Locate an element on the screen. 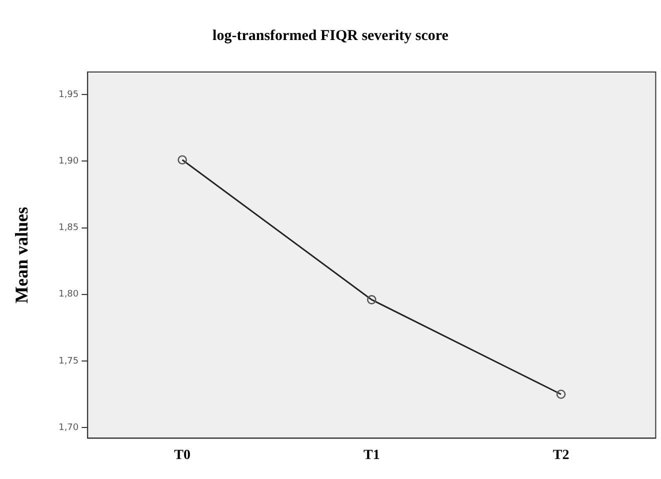 The height and width of the screenshot is (479, 661). y-tick-label: 1,75 is located at coordinates (68, 361).